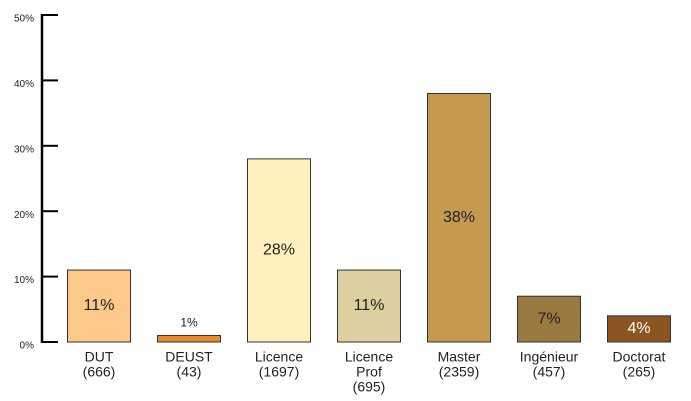 The image size is (691, 401). Describe the element at coordinates (639, 357) in the screenshot. I see `x-tick-label: Doctorat` at that location.